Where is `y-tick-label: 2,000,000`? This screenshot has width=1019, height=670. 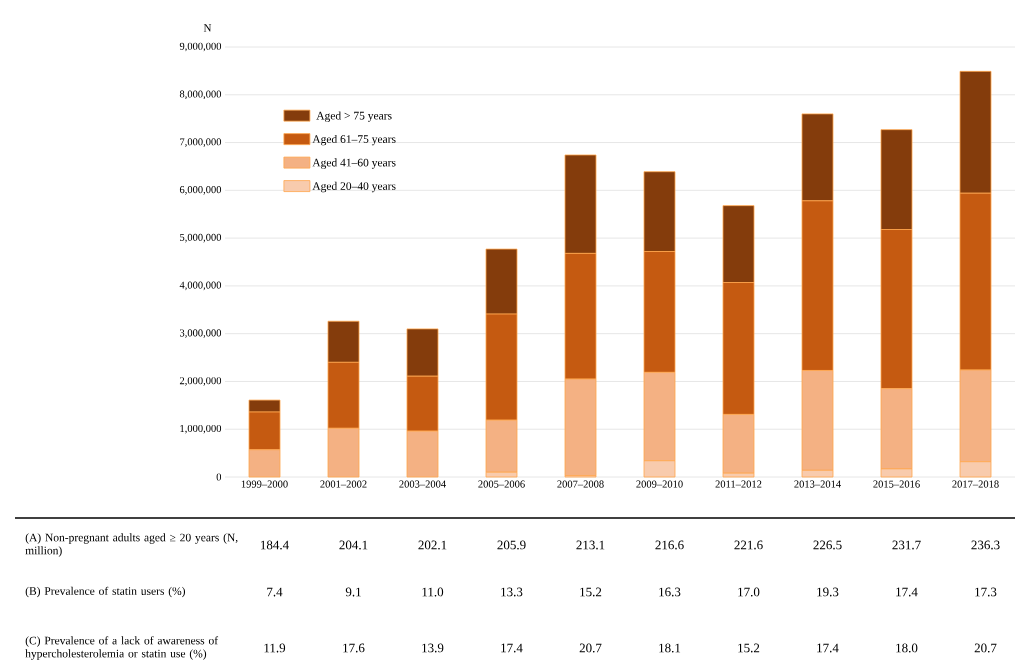
y-tick-label: 2,000,000 is located at coordinates (200, 381).